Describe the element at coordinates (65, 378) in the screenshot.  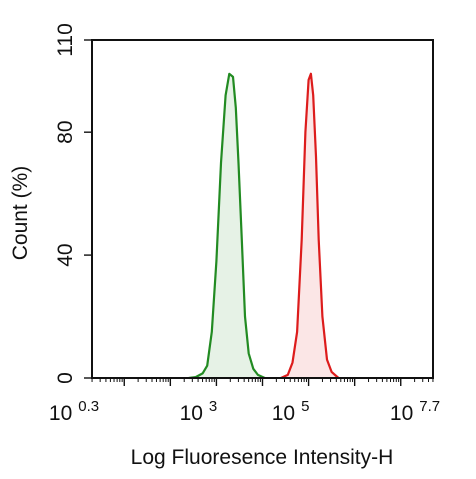
I see `y-tick-label: 0` at that location.